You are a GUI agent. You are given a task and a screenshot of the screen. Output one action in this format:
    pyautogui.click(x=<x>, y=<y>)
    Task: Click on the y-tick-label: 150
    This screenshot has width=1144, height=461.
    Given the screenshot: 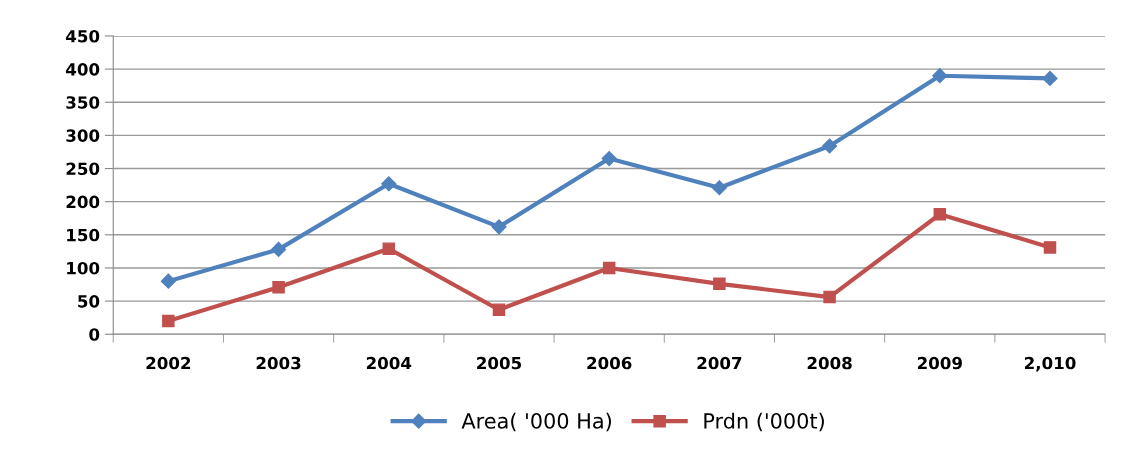 What is the action you would take?
    pyautogui.click(x=83, y=235)
    